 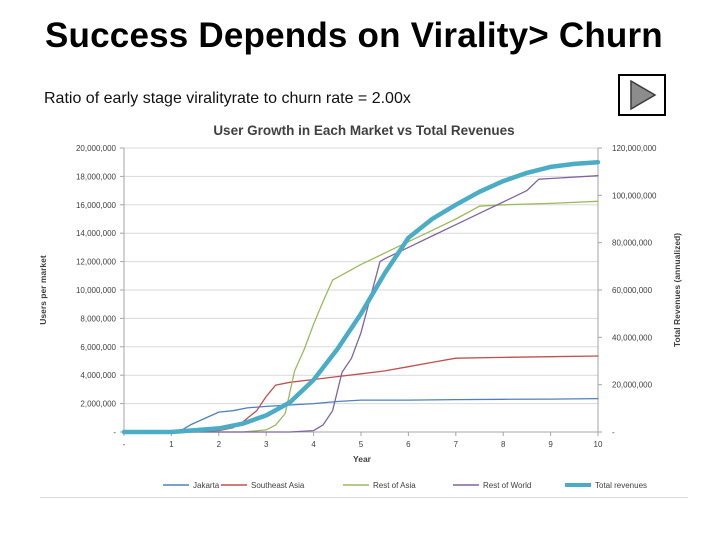 What do you see at coordinates (124, 444) in the screenshot?
I see `x-tick-label: -` at bounding box center [124, 444].